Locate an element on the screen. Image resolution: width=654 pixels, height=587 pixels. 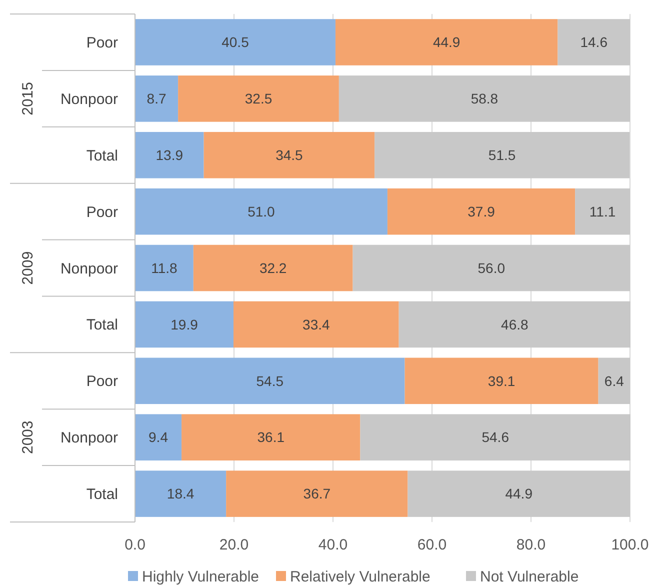
data-label: 51.5 is located at coordinates (502, 155).